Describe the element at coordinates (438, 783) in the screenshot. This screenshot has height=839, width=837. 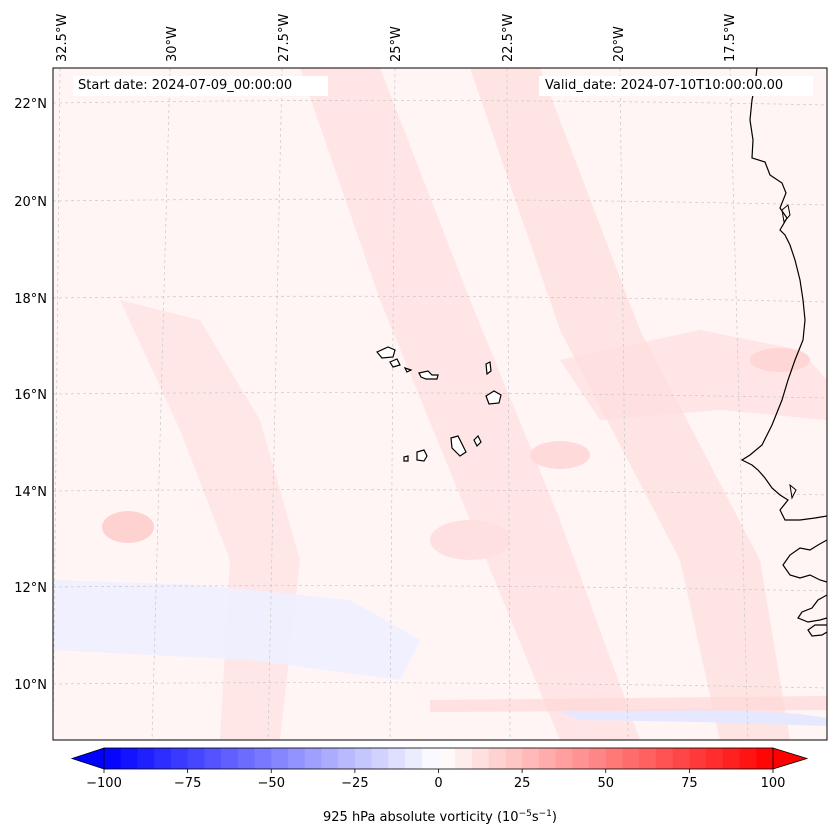
I see `colorbar-tick-label: 0` at that location.